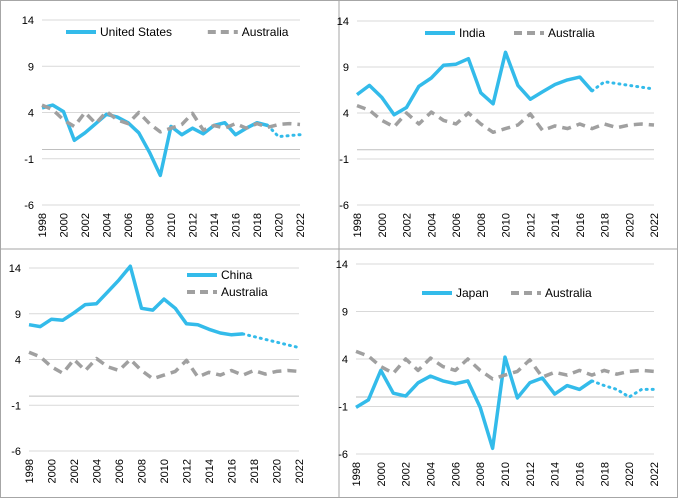 The height and width of the screenshot is (498, 678). Describe the element at coordinates (474, 403) in the screenshot. I see `series-line-japan` at that location.